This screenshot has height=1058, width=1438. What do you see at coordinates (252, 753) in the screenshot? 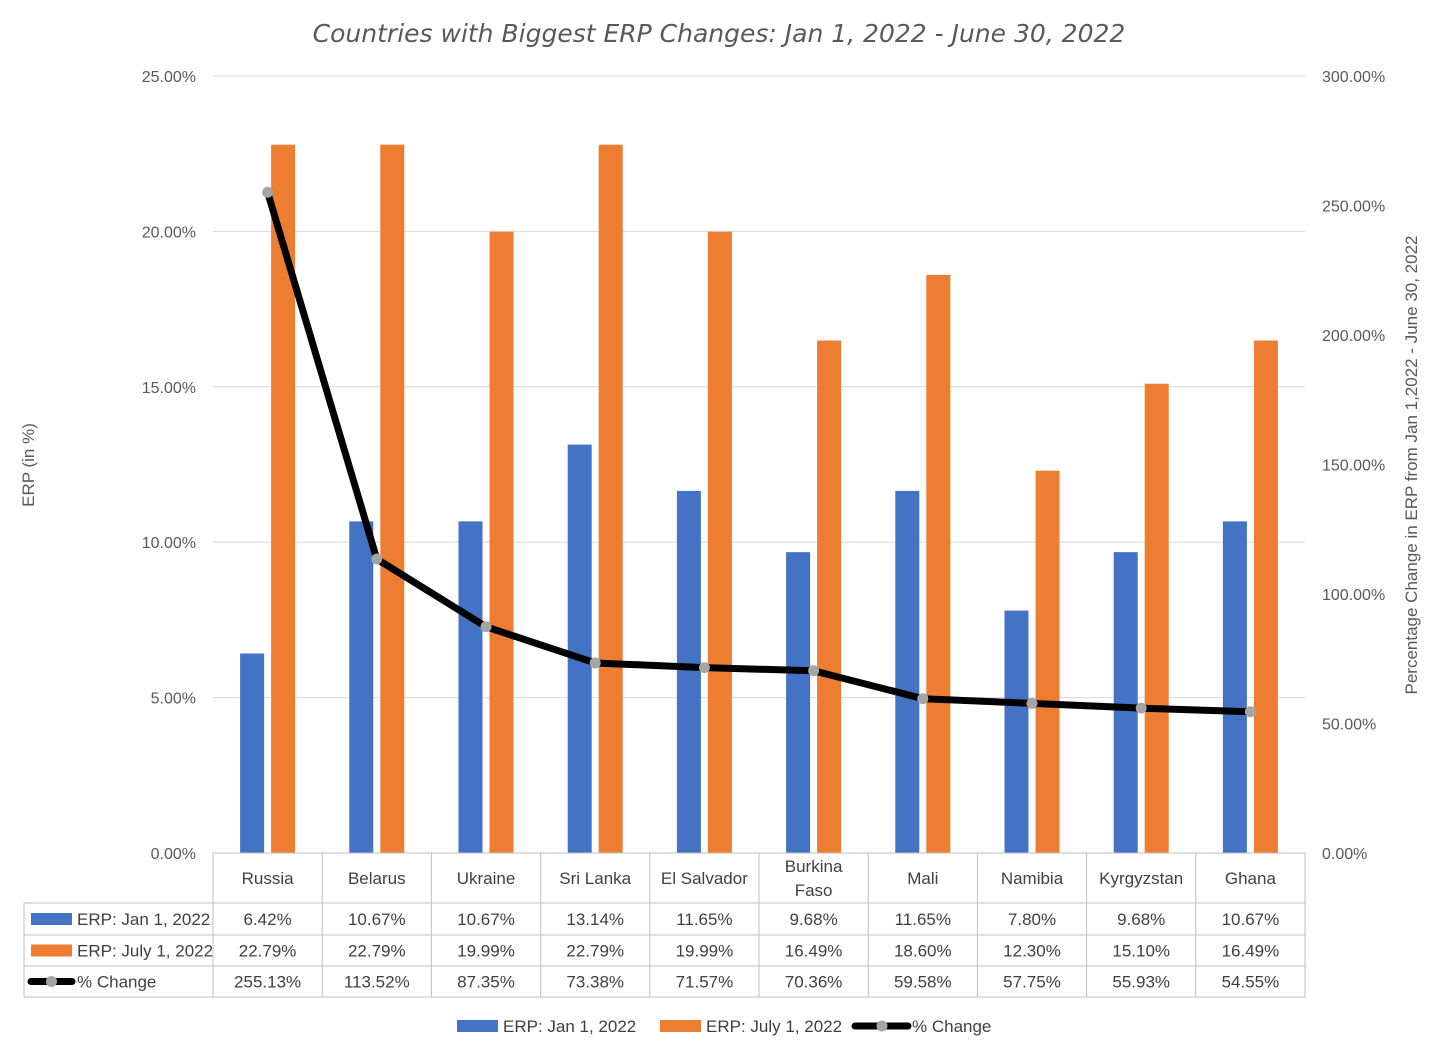
I see `bar-jan-russia` at bounding box center [252, 753].